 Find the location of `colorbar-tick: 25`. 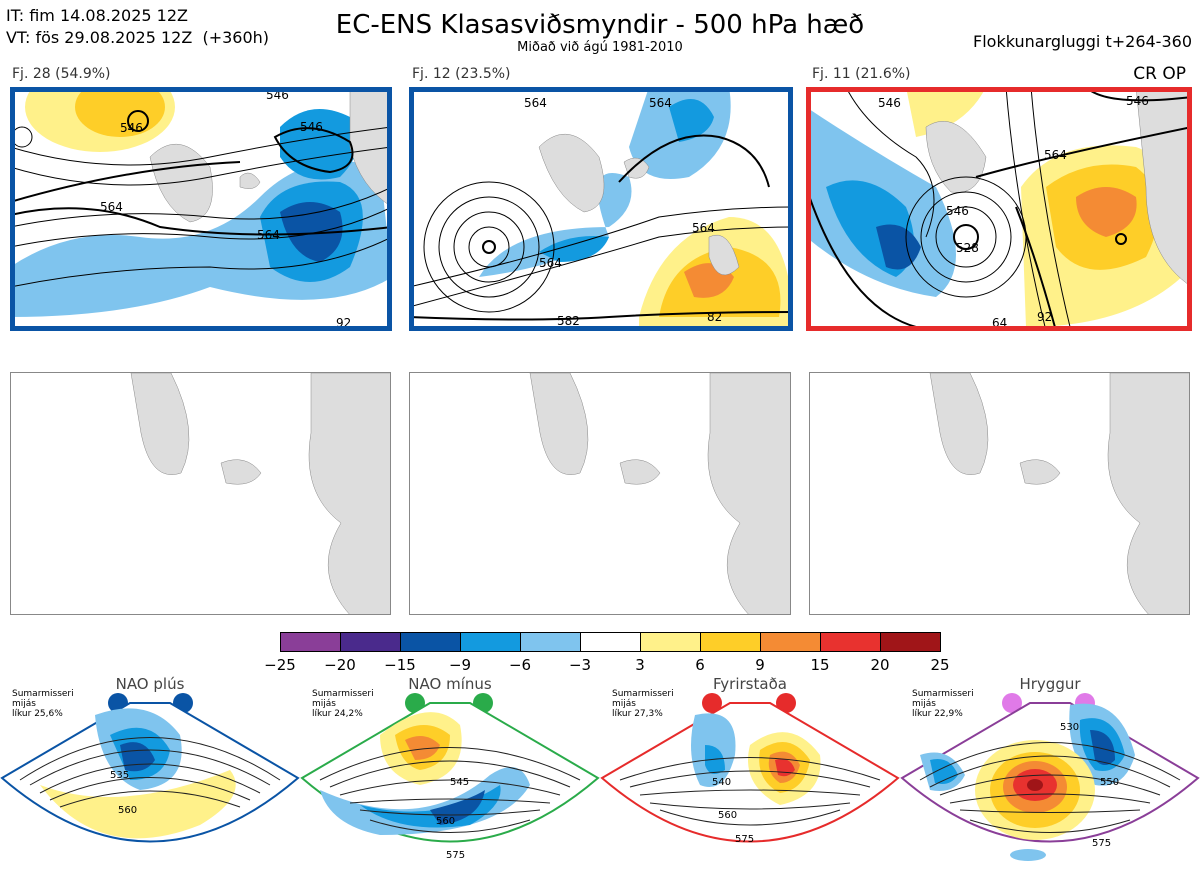

colorbar-tick: 25 is located at coordinates (940, 665).